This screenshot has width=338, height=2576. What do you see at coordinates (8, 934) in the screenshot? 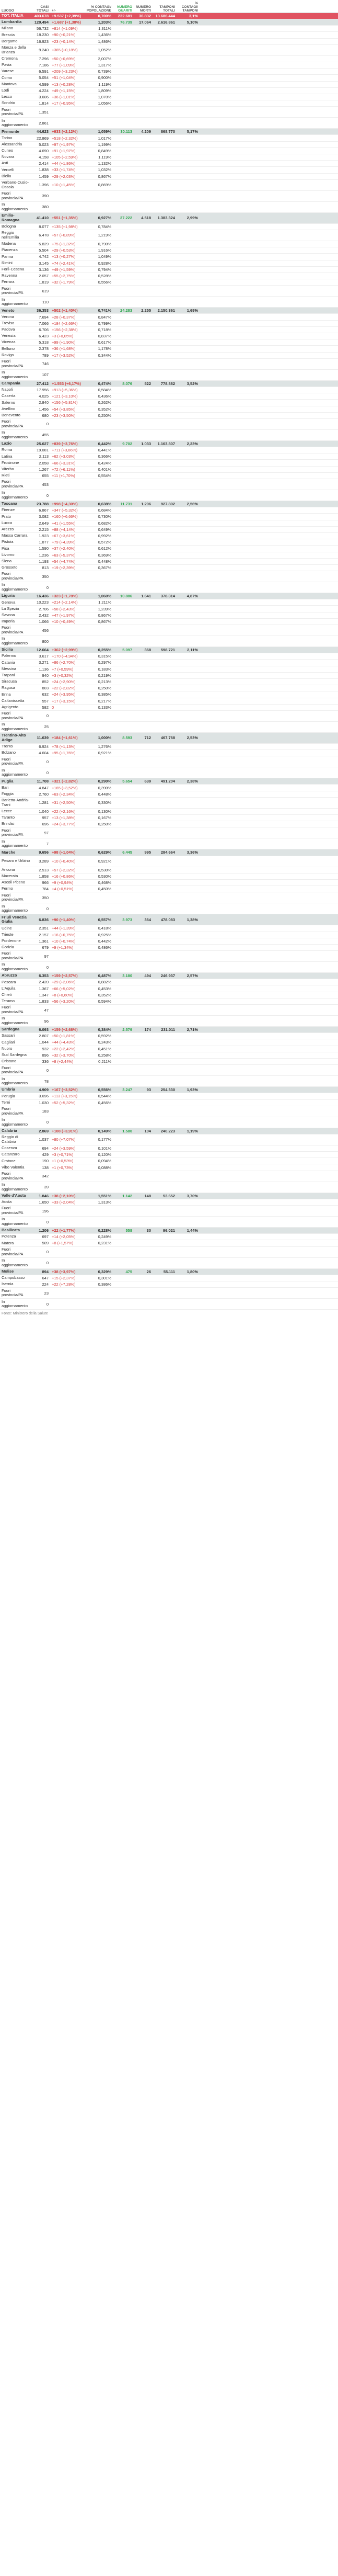
I see `table-cell: Trieste` at bounding box center [8, 934].